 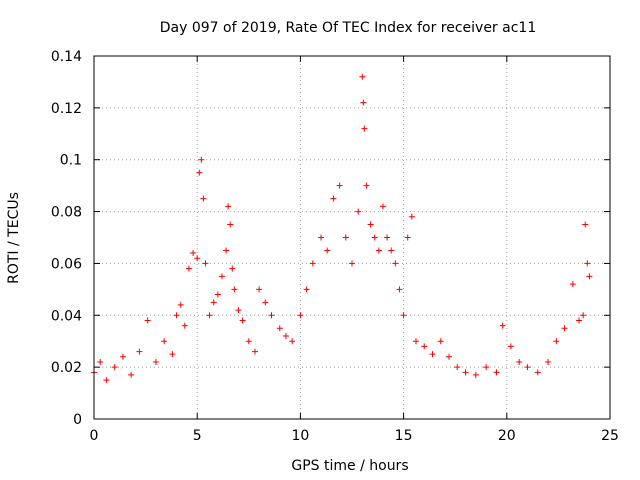 I want to click on y-axis-label: ROTI / TECUs, so click(x=14, y=238).